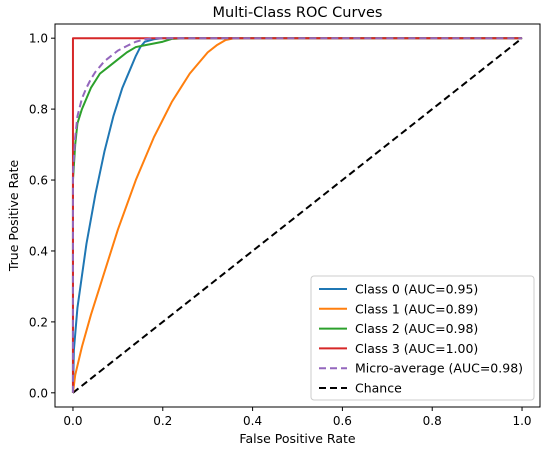 Image resolution: width=550 pixels, height=450 pixels. I want to click on y-tick-label: 0.8, so click(38, 110).